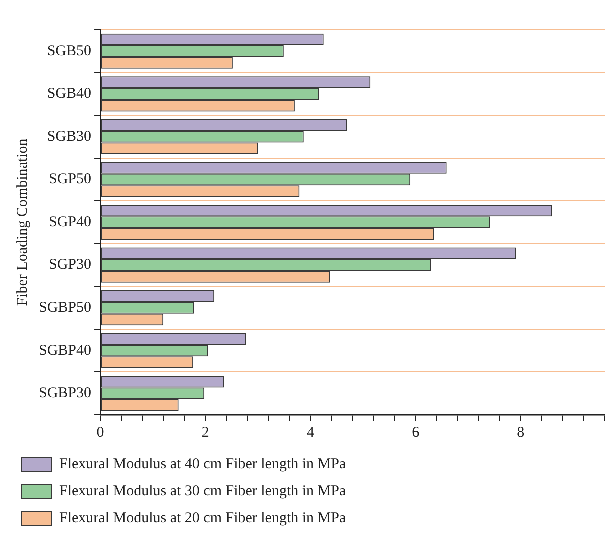 The width and height of the screenshot is (611, 544). What do you see at coordinates (65, 394) in the screenshot?
I see `y-tick-label: SGBP30` at bounding box center [65, 394].